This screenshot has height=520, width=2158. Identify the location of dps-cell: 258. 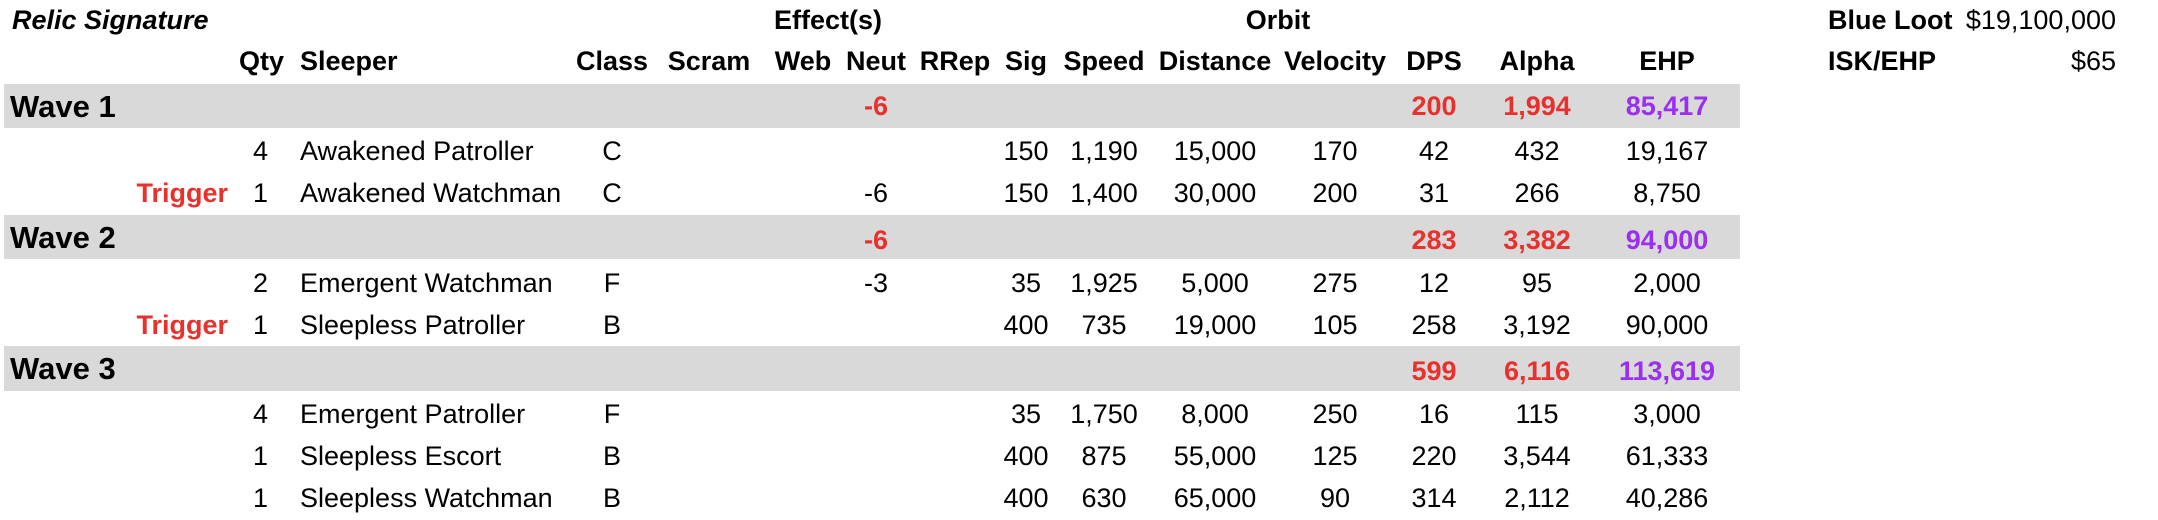
(1434, 325).